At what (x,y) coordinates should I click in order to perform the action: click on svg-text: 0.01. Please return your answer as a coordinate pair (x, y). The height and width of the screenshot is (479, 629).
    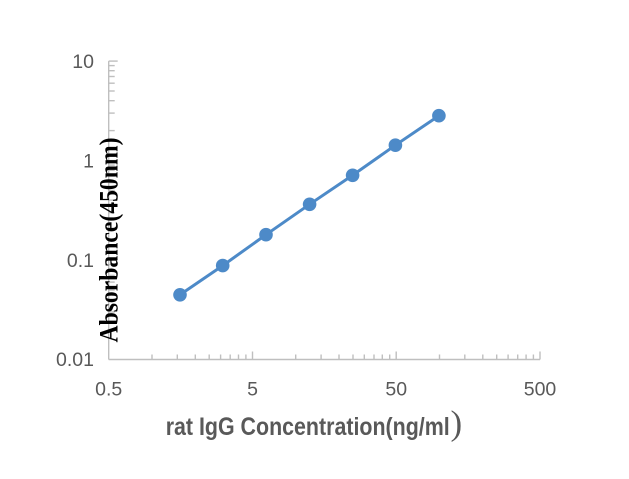
    Looking at the image, I should click on (75, 360).